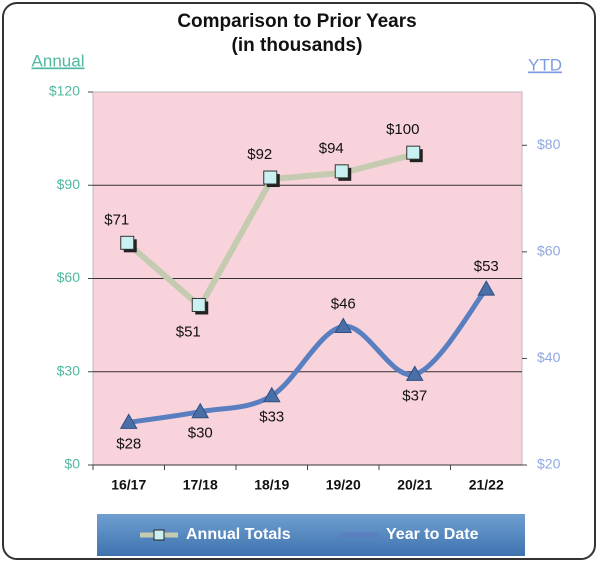  What do you see at coordinates (432, 534) in the screenshot?
I see `legend-label: Year to Date` at bounding box center [432, 534].